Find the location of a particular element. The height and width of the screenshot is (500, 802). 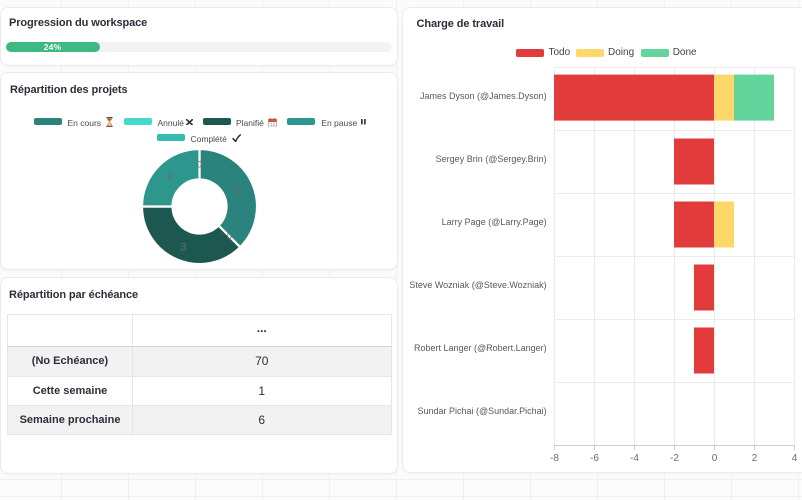

svg-text: 12 is located at coordinates (273, 123).